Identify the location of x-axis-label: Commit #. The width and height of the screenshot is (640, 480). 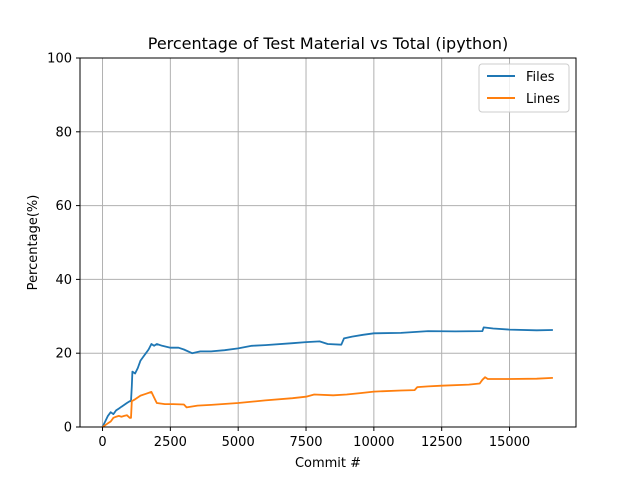
(328, 463).